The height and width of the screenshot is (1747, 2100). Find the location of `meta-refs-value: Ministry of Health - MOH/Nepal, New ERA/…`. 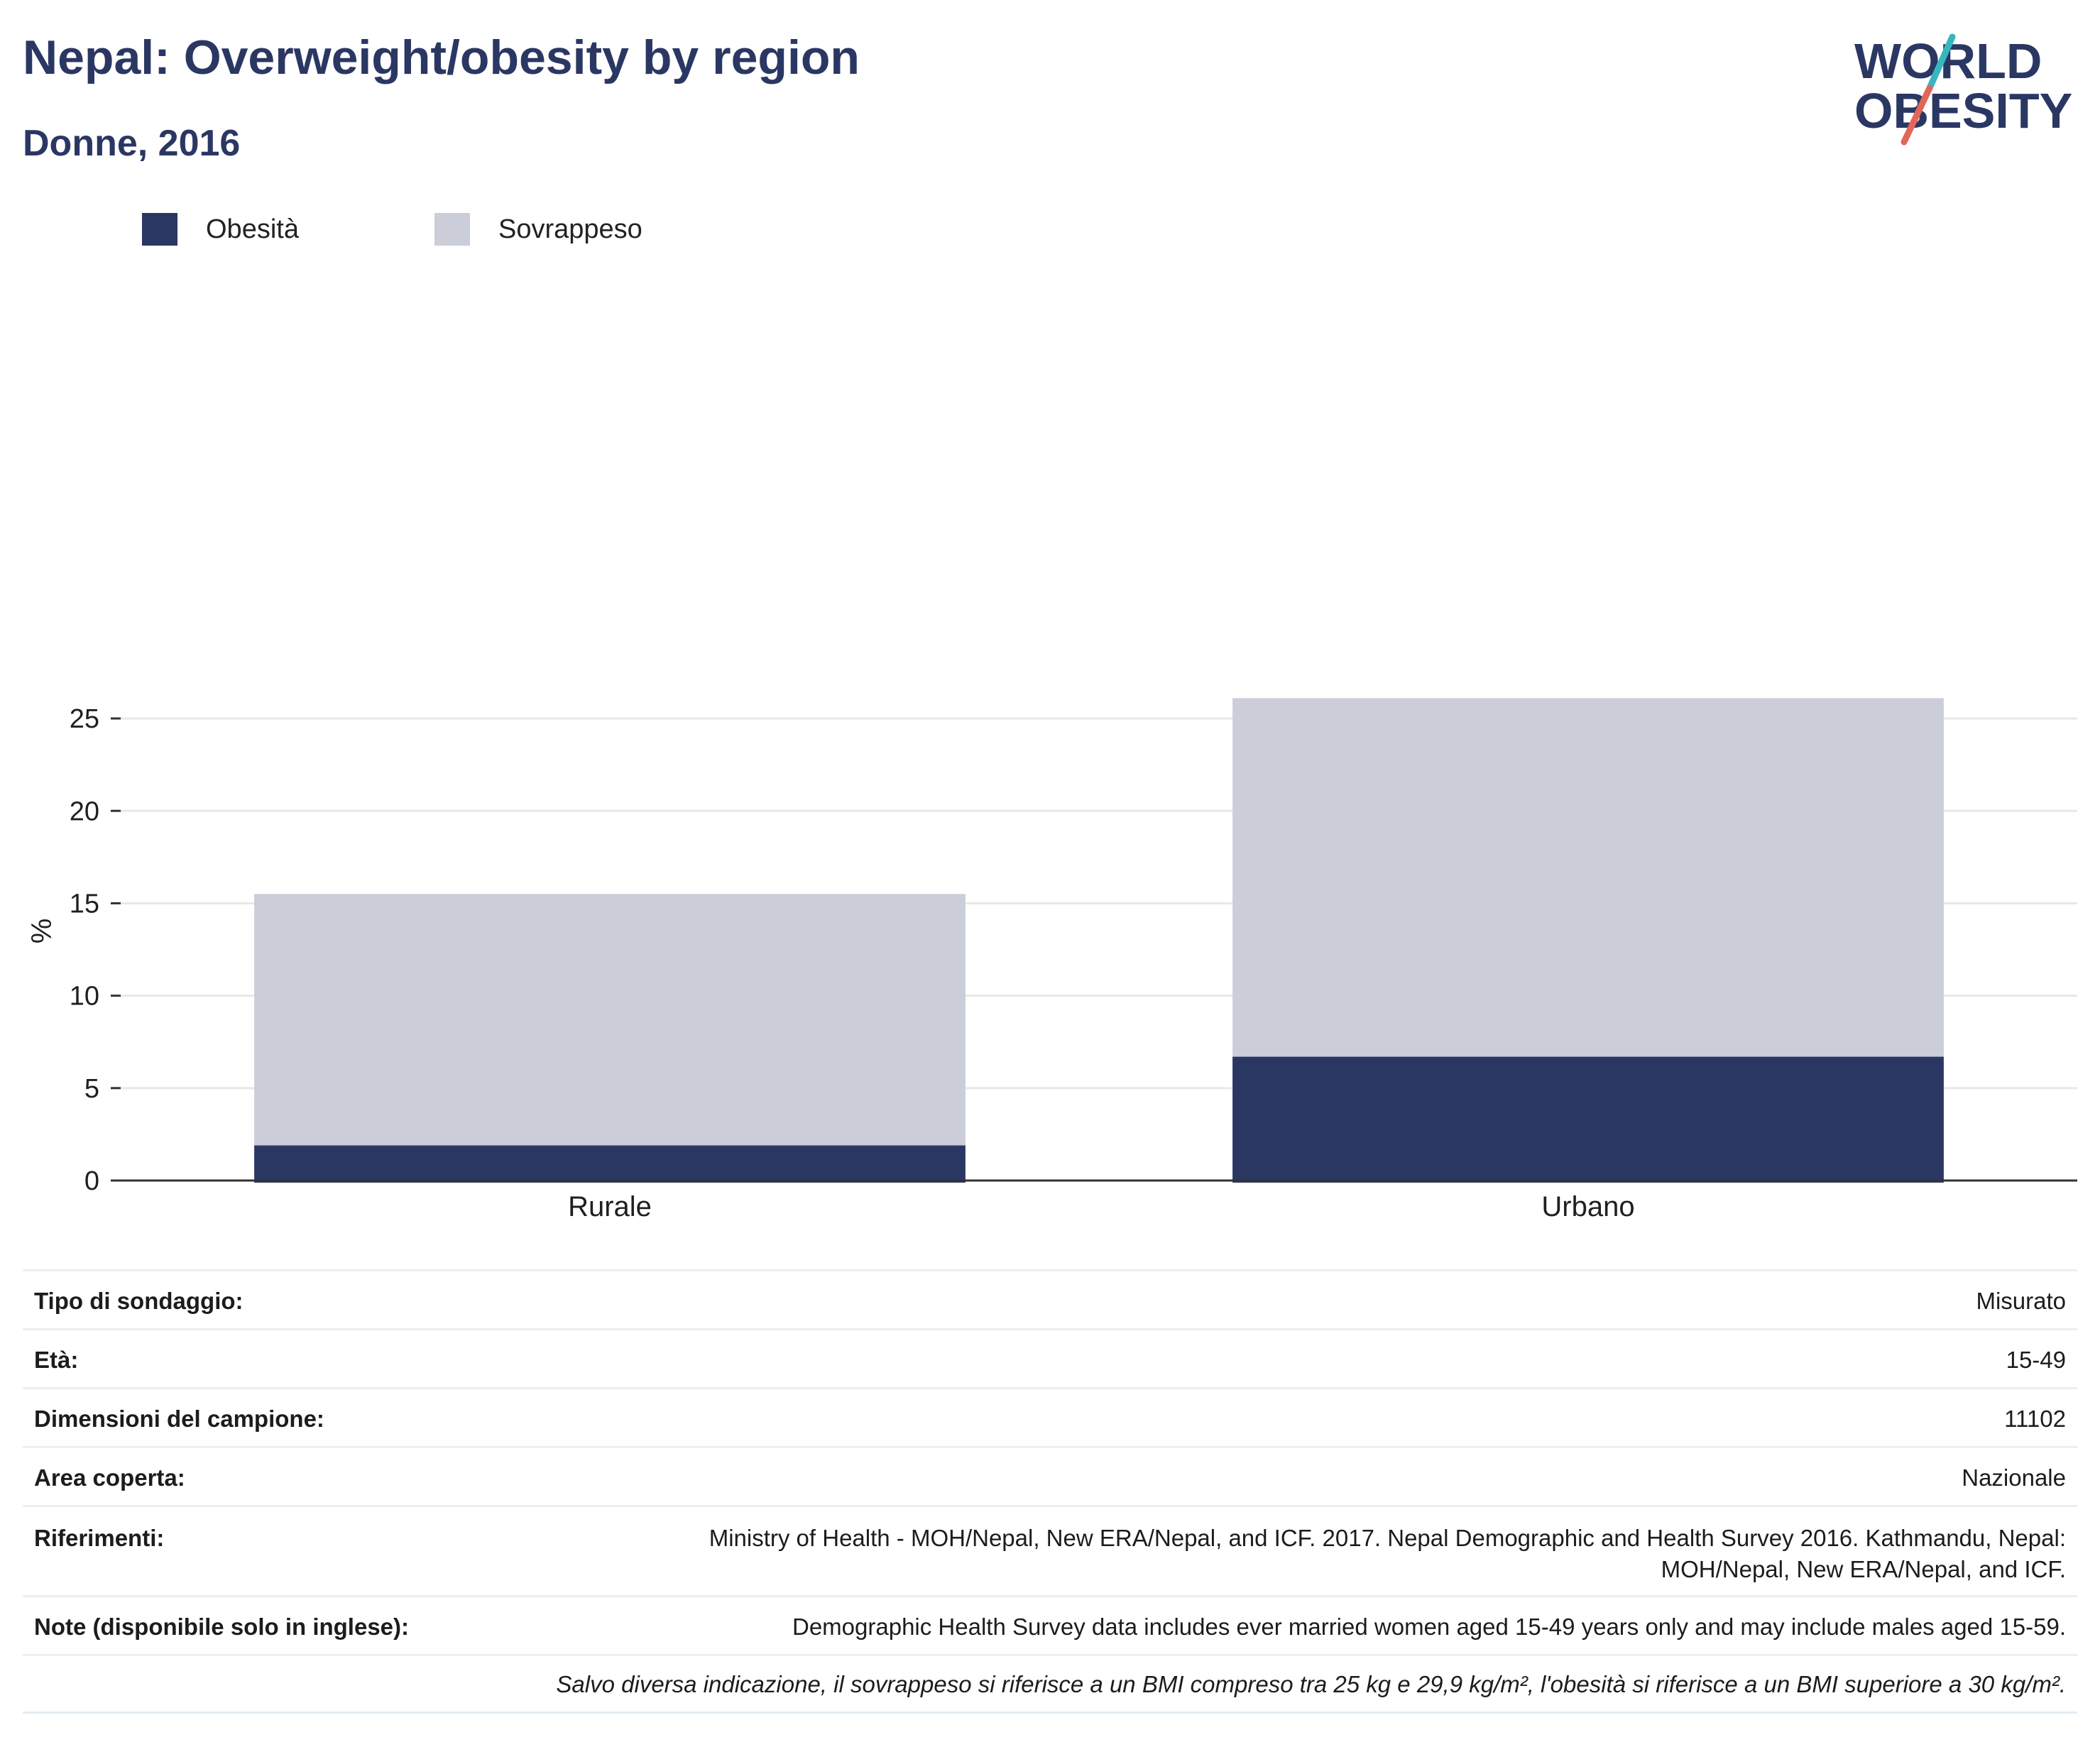

meta-refs-value: Ministry of Health - MOH/Nepal, New ERA/… is located at coordinates (1387, 1553).